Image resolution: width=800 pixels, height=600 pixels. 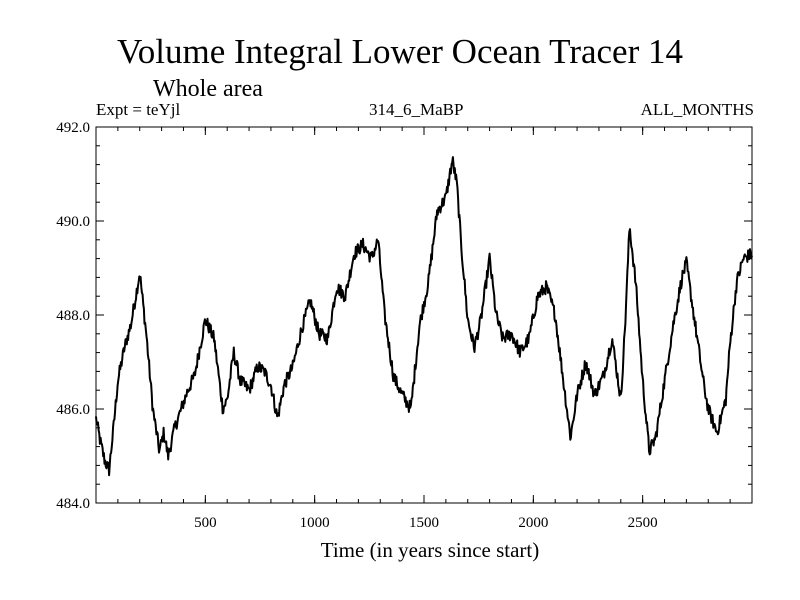 What do you see at coordinates (73, 316) in the screenshot?
I see `y-tick-label: 488.0` at bounding box center [73, 316].